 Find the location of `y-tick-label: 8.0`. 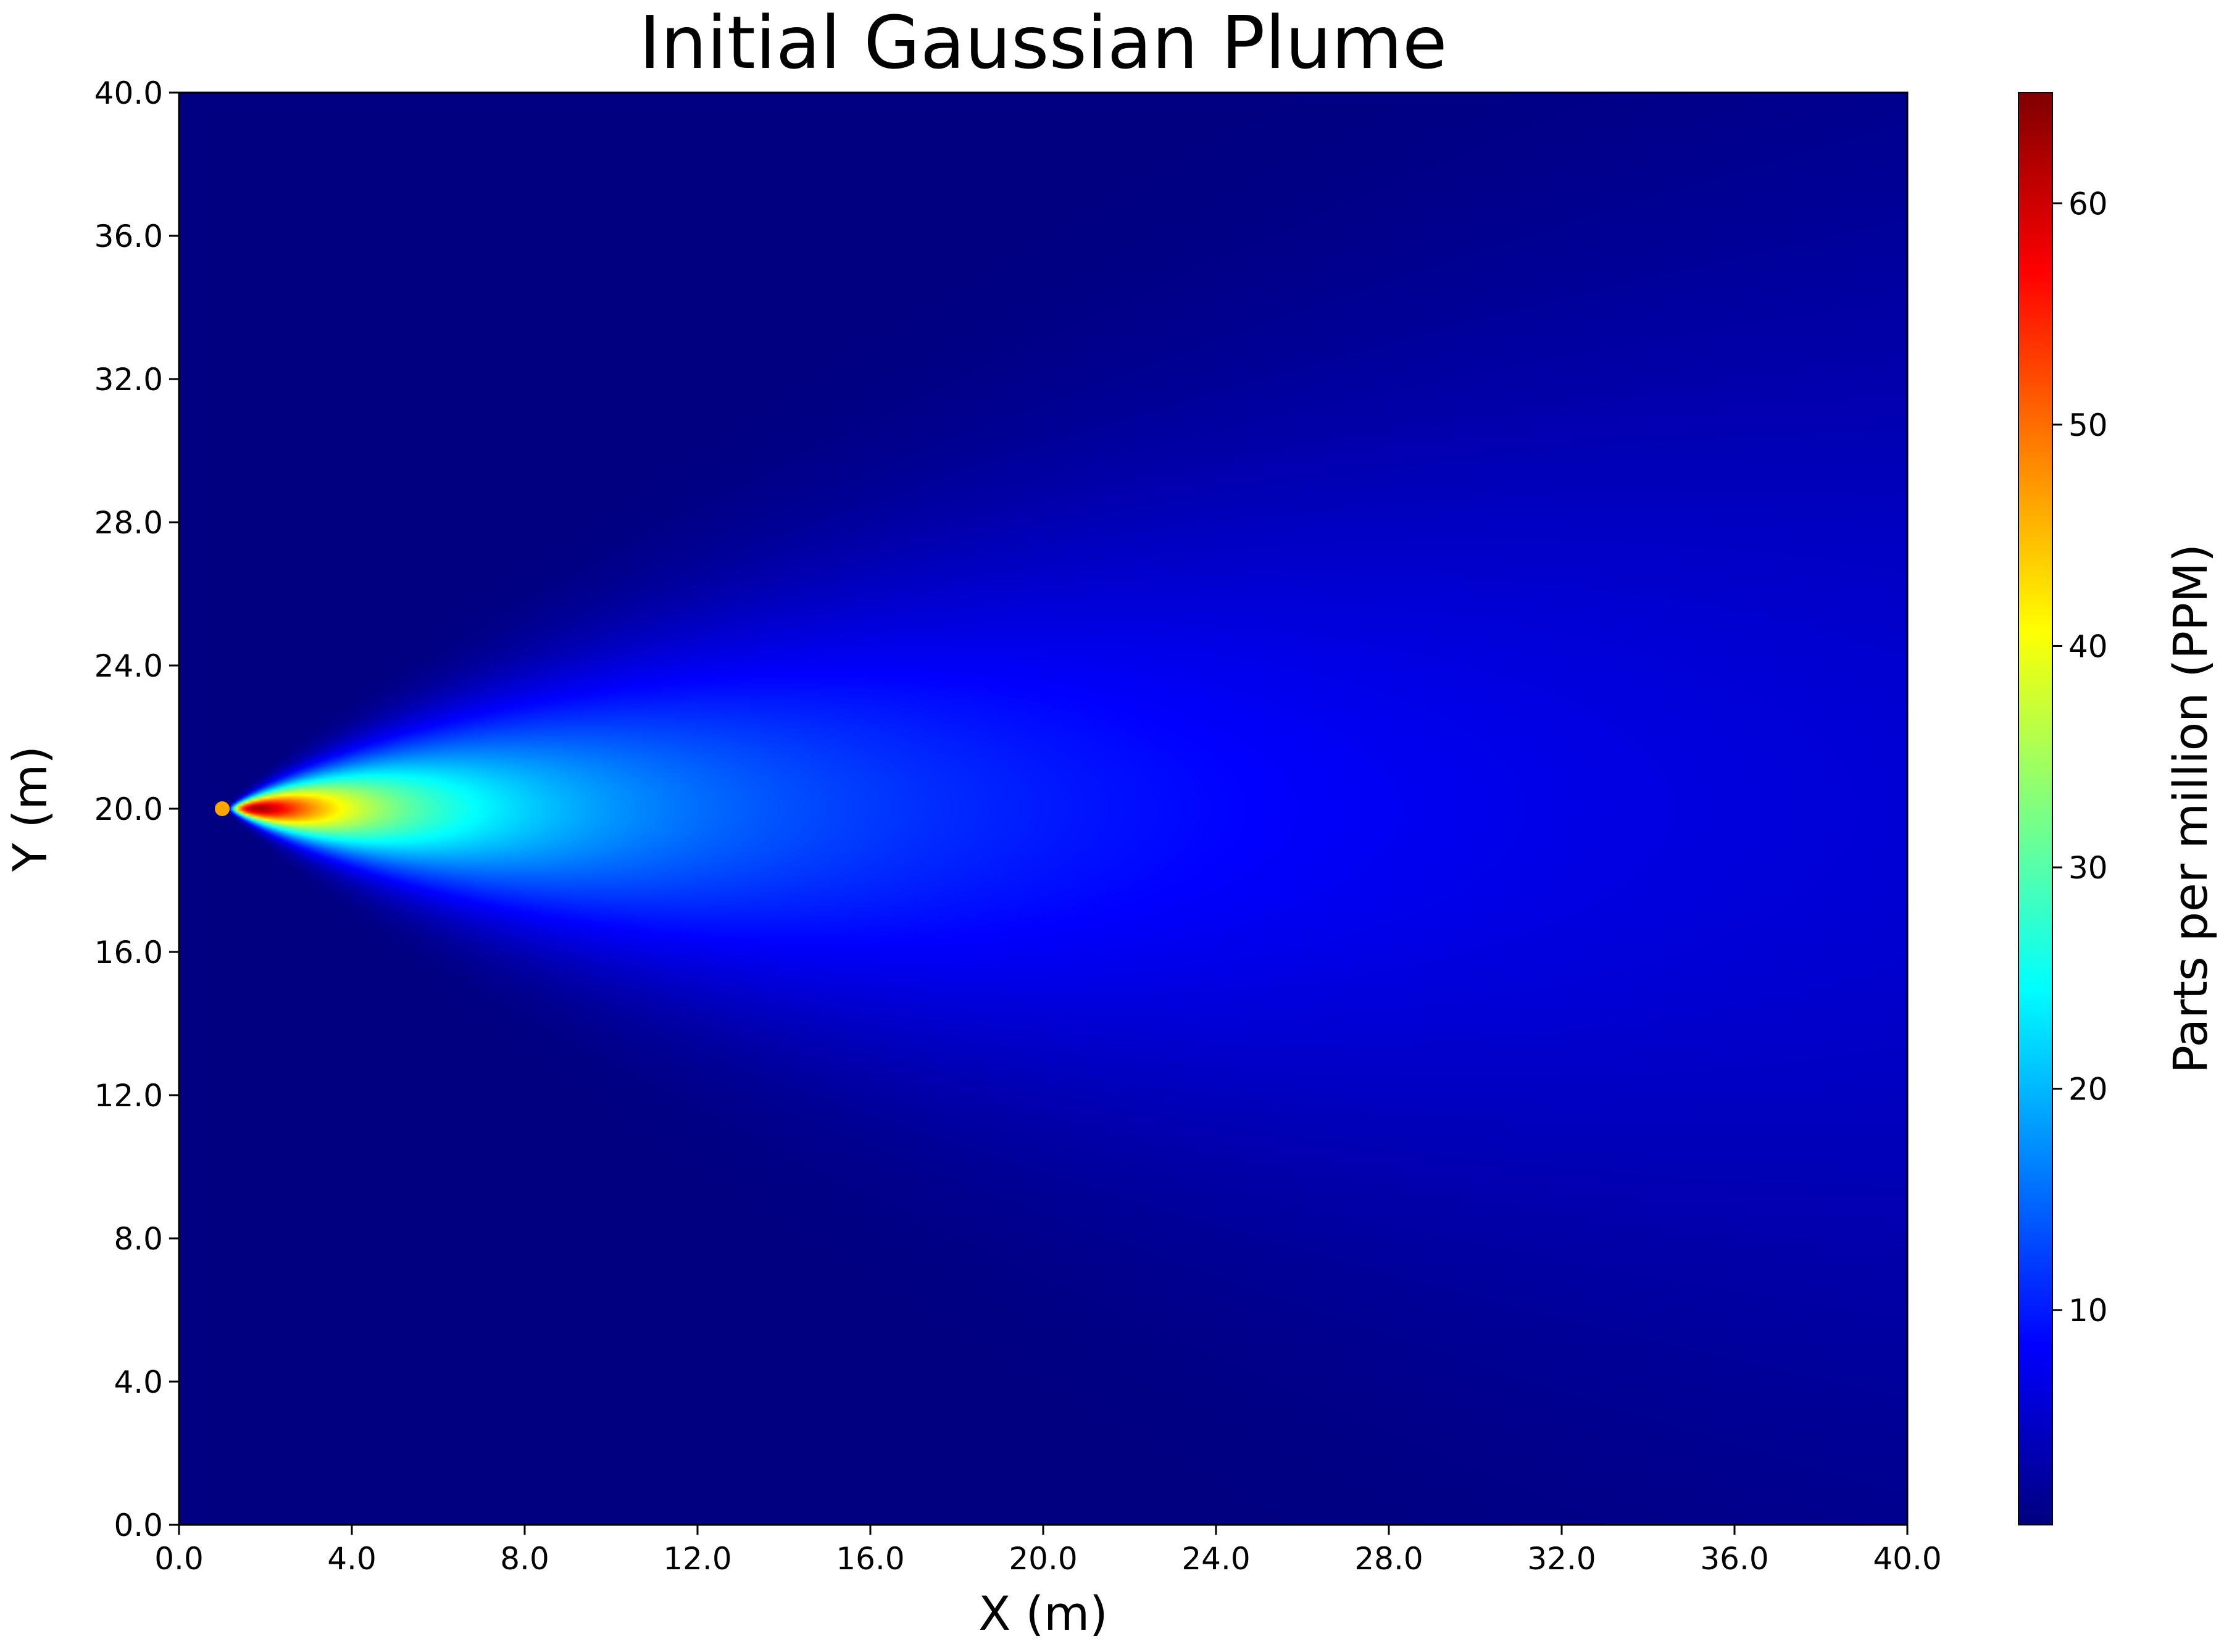

y-tick-label: 8.0 is located at coordinates (139, 1239).